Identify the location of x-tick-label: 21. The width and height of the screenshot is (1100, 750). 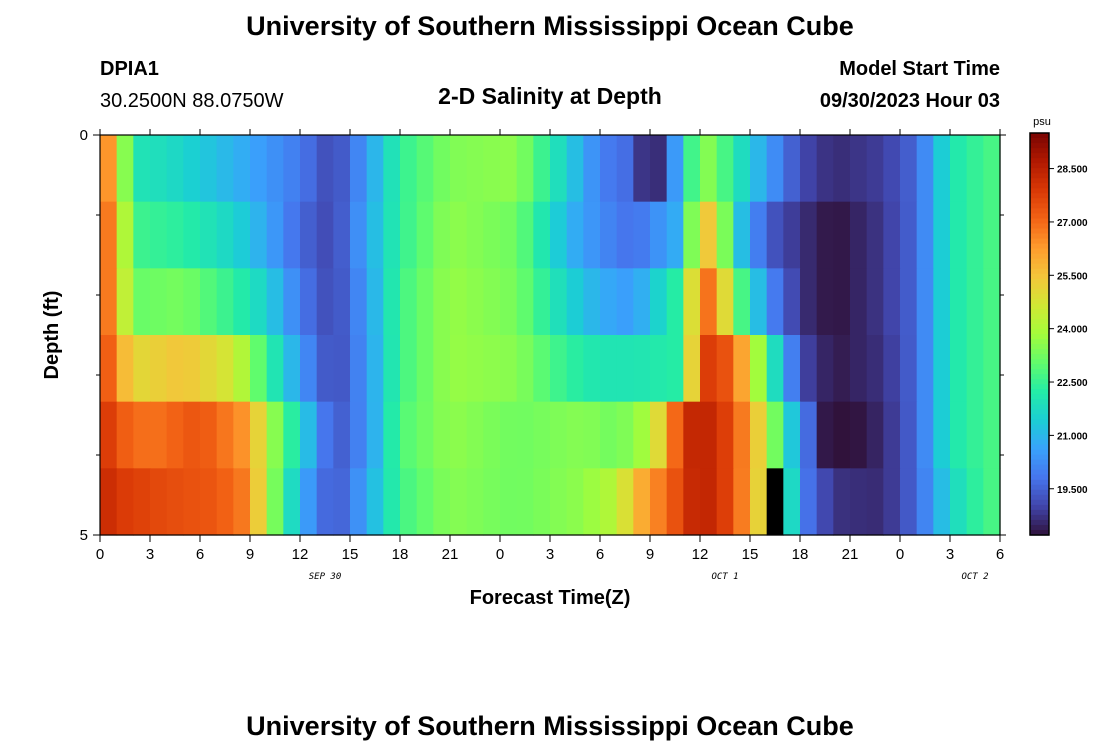
(850, 554).